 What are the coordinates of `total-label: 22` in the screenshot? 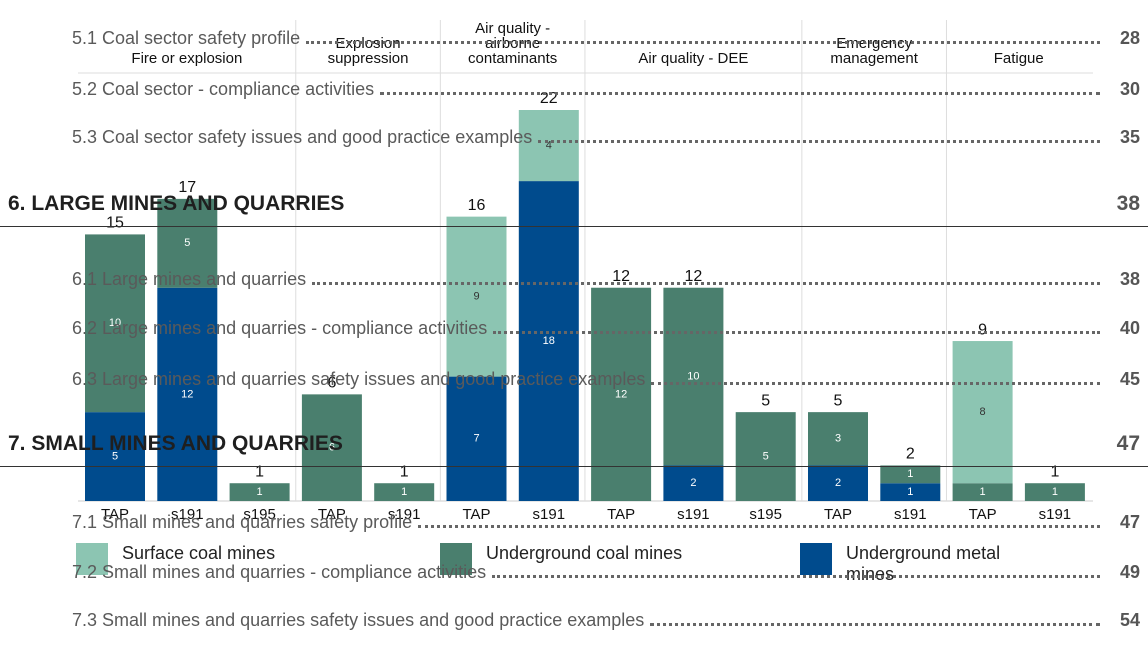 It's located at (549, 98).